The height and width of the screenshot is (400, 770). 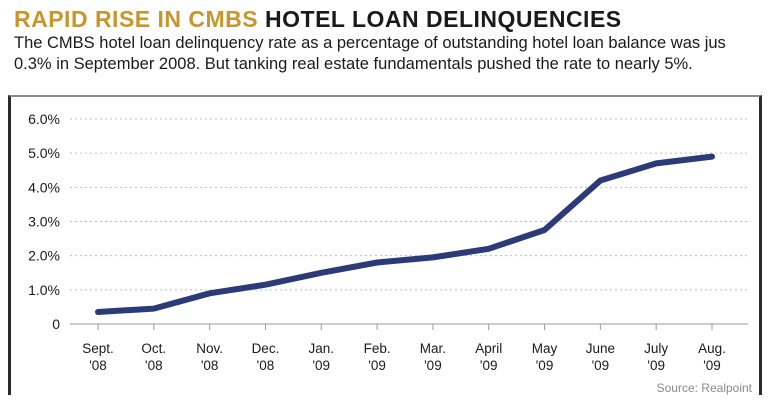 I want to click on x-tick-label-month: Mar., so click(x=433, y=348).